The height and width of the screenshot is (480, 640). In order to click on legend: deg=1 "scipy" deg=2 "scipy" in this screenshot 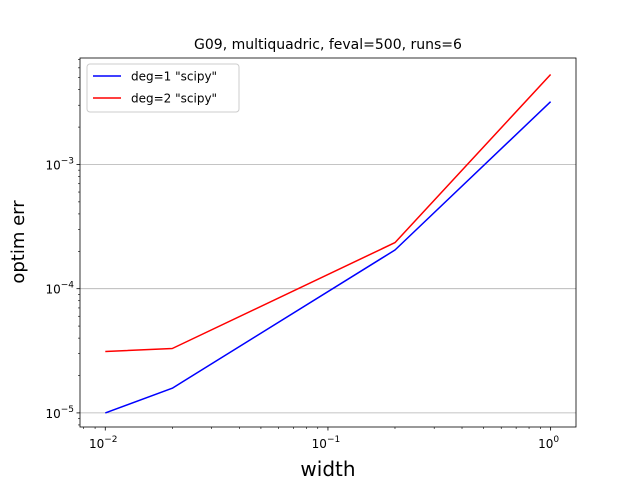, I will do `click(163, 88)`.